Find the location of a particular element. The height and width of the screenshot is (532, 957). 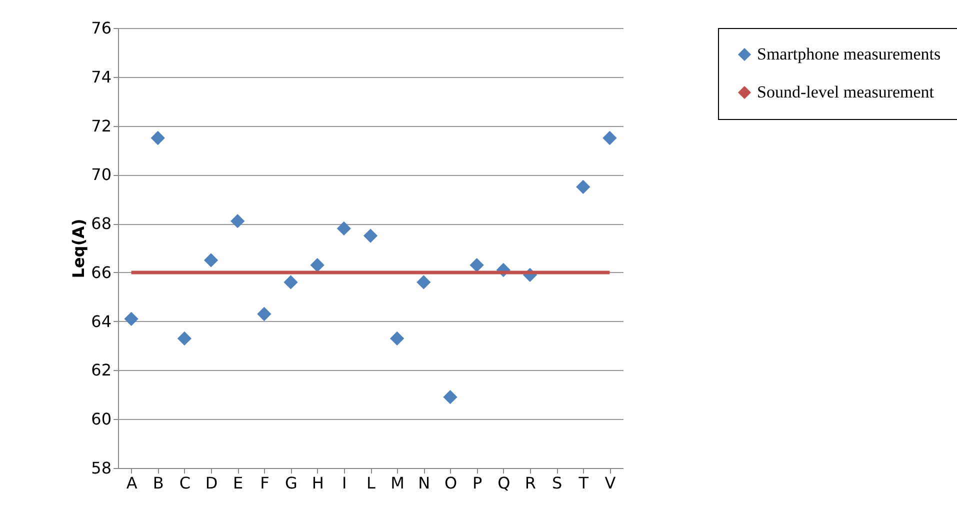

y-tick-label: 66 is located at coordinates (101, 272).